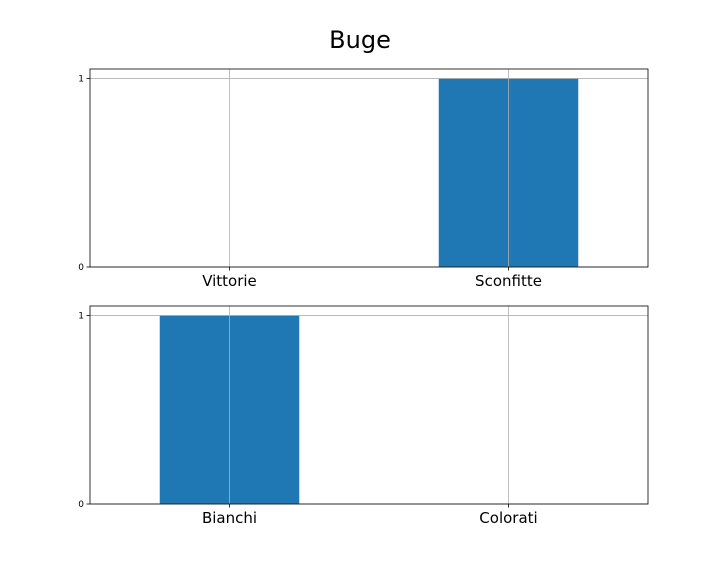 The height and width of the screenshot is (576, 720). What do you see at coordinates (229, 518) in the screenshot?
I see `x-tick-label: Bianchi` at bounding box center [229, 518].